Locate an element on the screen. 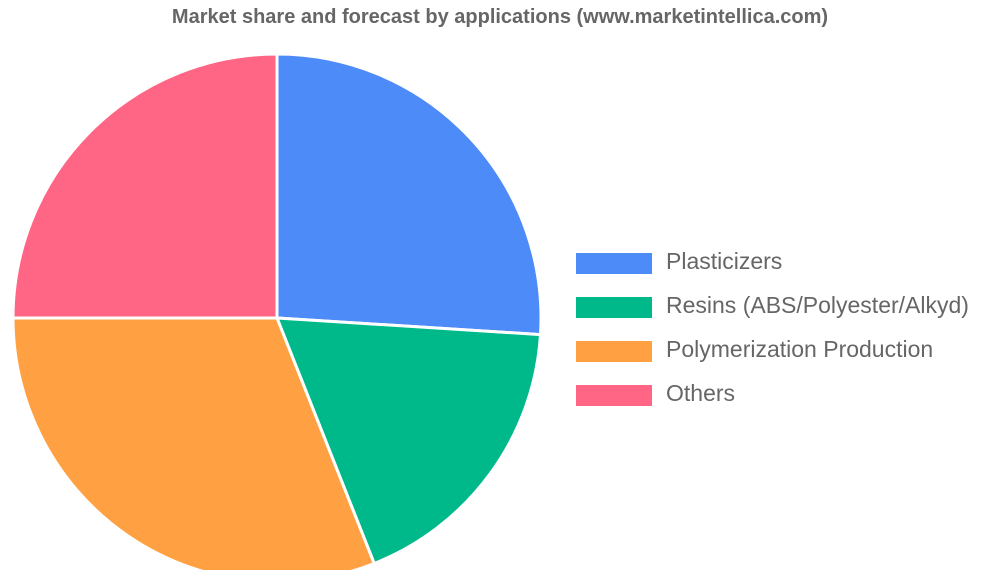 Image resolution: width=1000 pixels, height=570 pixels. legend-swatch-polymerization-production is located at coordinates (614, 351).